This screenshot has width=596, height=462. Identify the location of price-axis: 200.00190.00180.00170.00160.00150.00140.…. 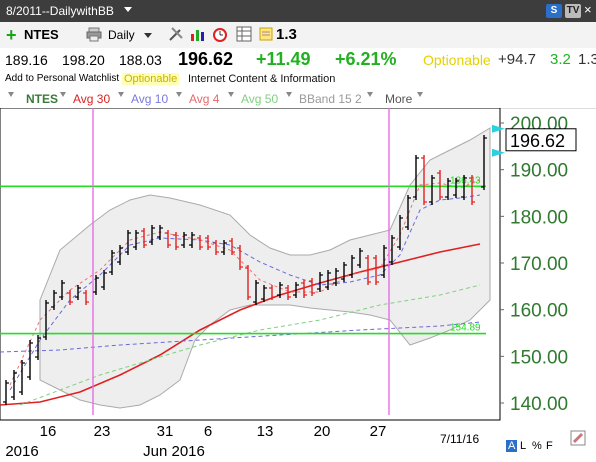
(534, 264).